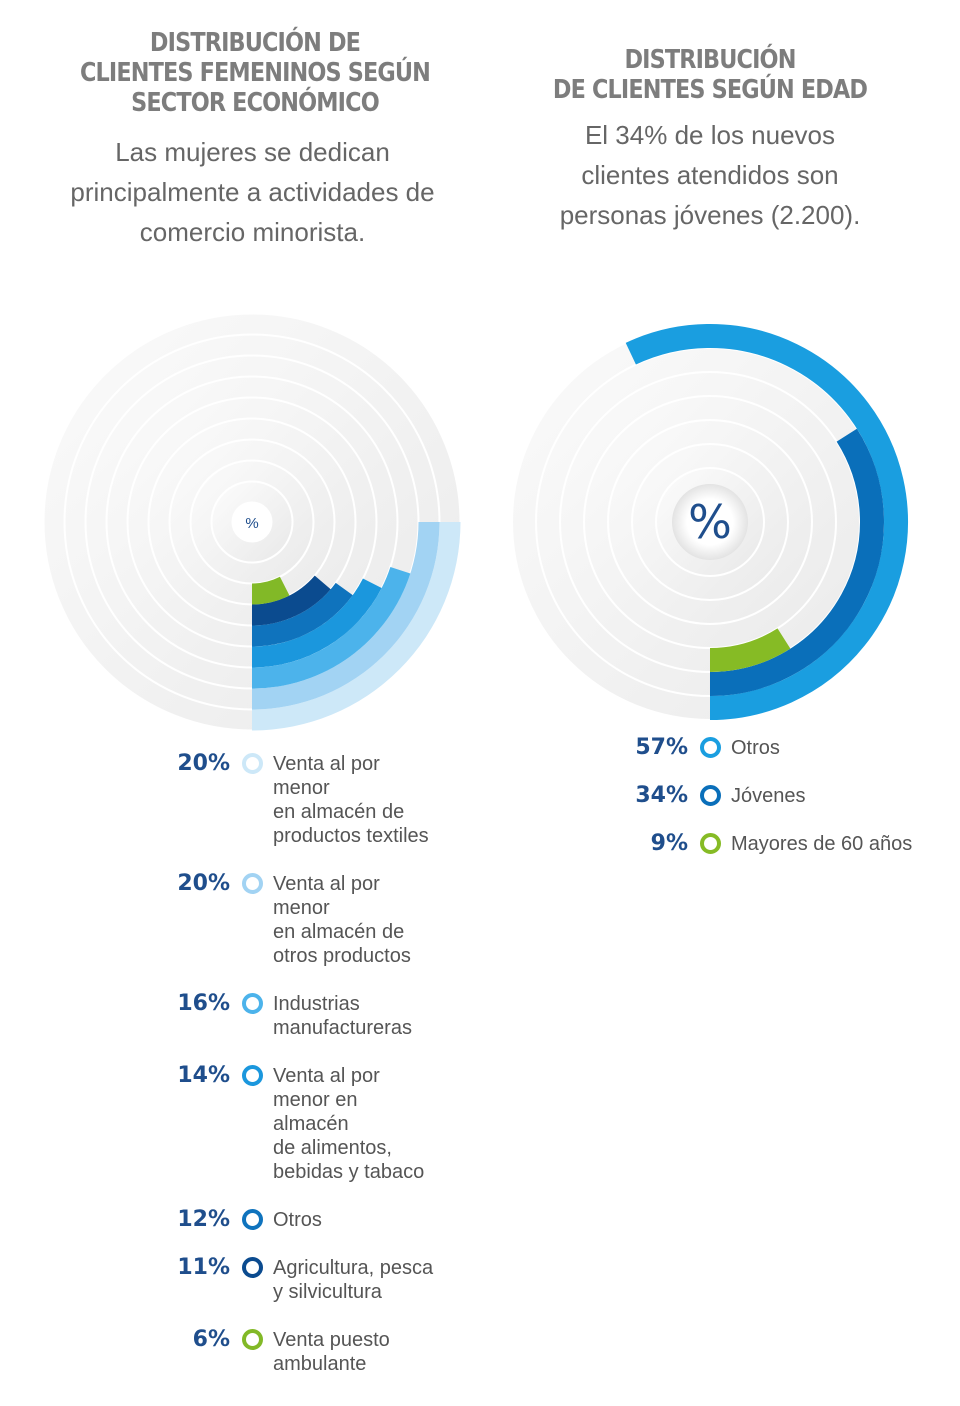 This screenshot has width=960, height=1406. I want to click on title-line: CLIENTES FEMENINOS SEGÚN, so click(255, 73).